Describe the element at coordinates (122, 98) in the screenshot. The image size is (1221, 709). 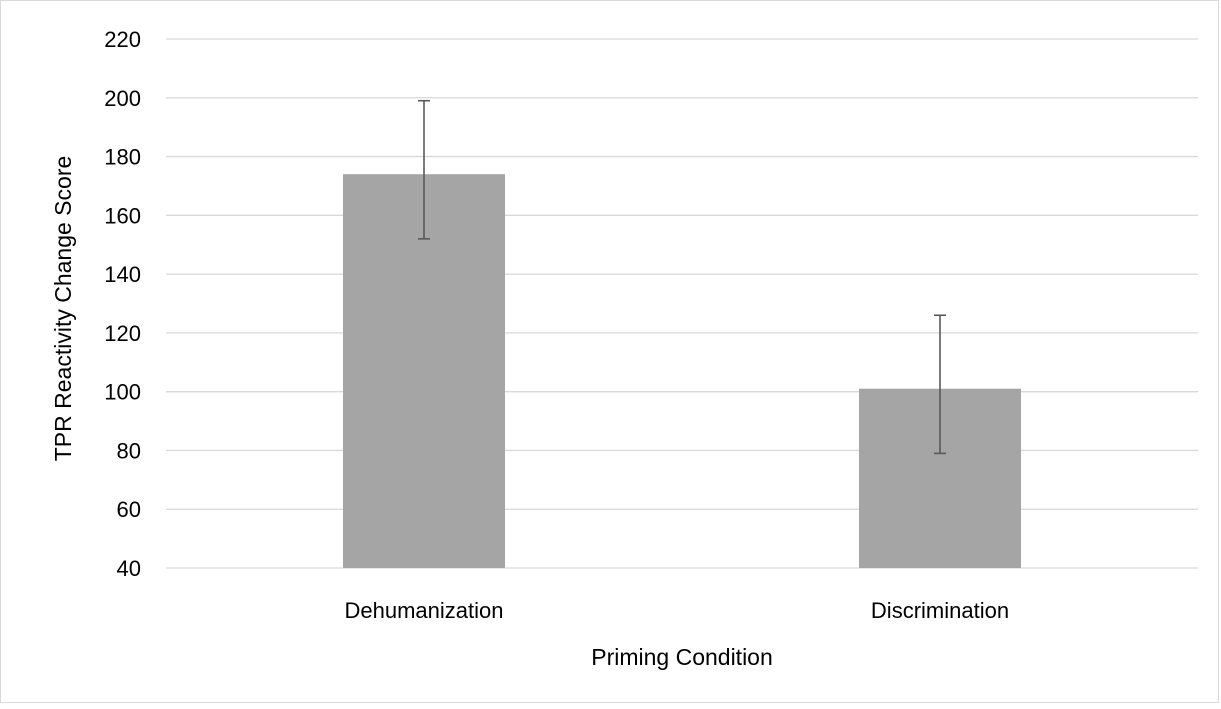
I see `y-tick-label: 200` at that location.